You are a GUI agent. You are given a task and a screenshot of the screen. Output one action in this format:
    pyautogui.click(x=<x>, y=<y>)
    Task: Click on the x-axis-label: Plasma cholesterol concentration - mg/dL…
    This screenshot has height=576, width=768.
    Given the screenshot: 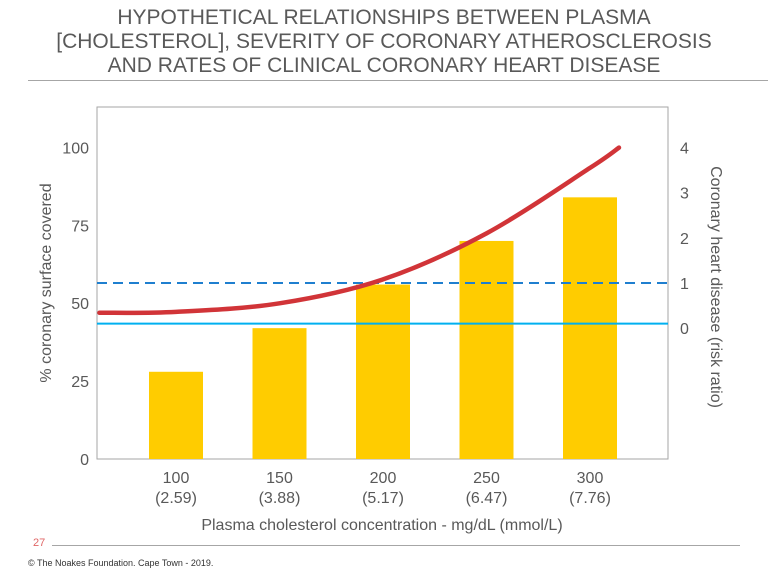 What is the action you would take?
    pyautogui.click(x=381, y=525)
    